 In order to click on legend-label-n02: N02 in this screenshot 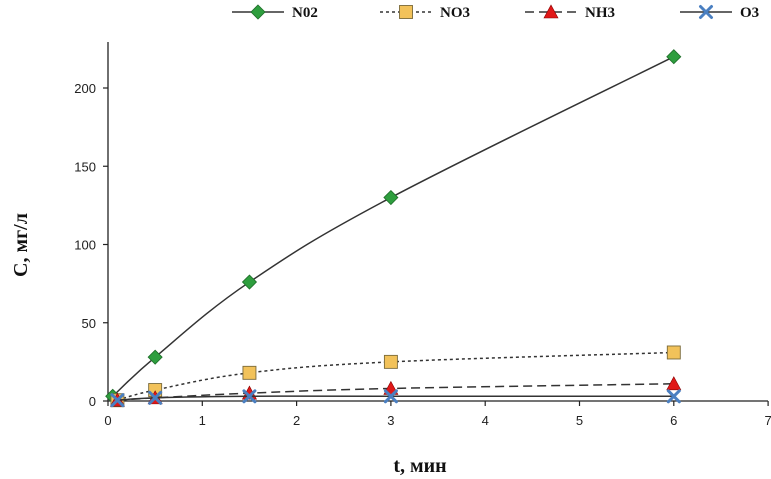, I will do `click(305, 13)`.